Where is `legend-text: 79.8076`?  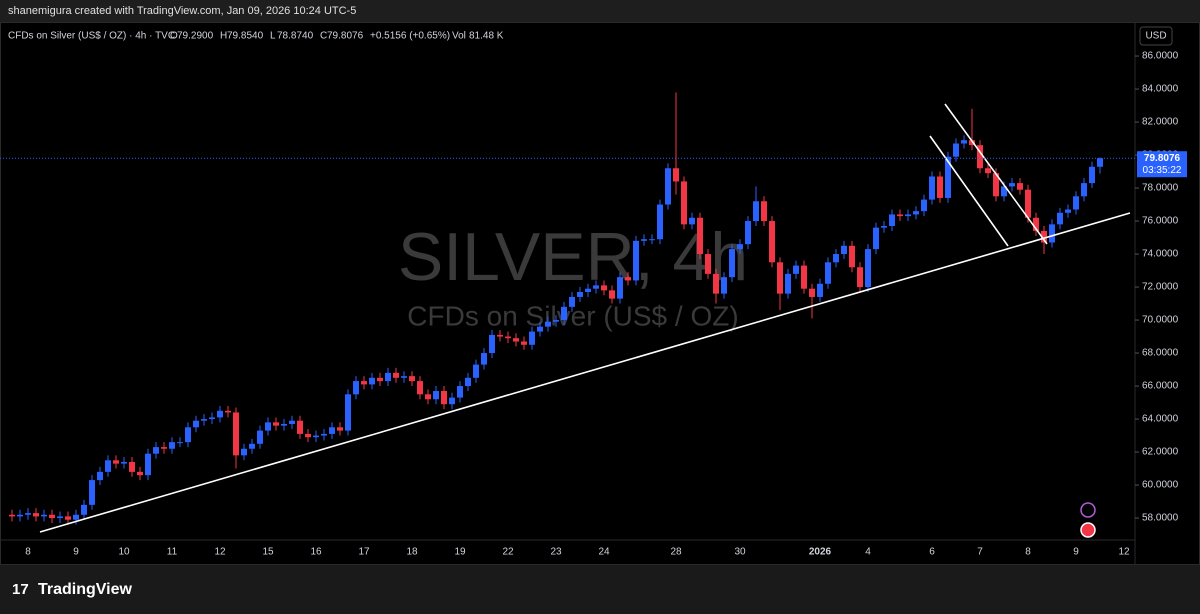 legend-text: 79.8076 is located at coordinates (345, 36).